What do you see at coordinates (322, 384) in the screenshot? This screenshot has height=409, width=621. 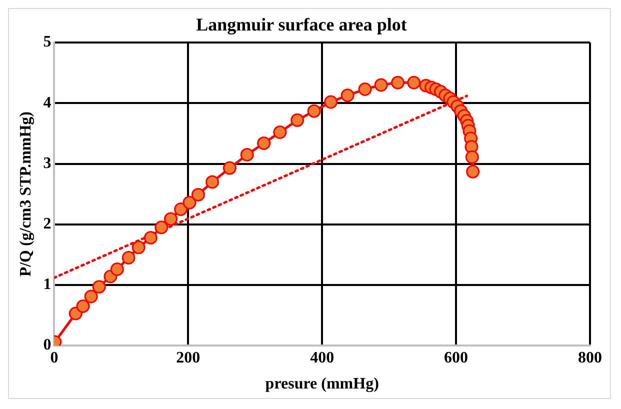 I see `x-axis-title: presure (mmHg)` at bounding box center [322, 384].